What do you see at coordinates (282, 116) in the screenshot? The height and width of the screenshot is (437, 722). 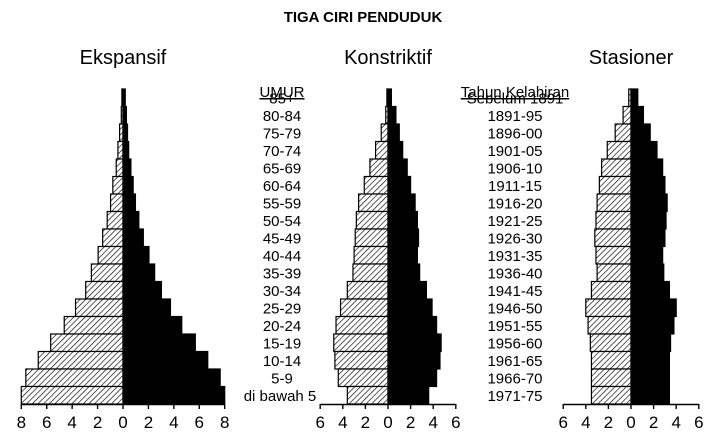 I see `age-label: 80-84` at bounding box center [282, 116].